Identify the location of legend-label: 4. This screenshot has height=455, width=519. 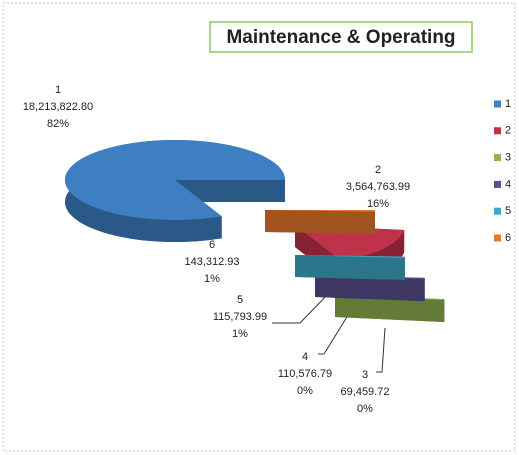
(508, 184).